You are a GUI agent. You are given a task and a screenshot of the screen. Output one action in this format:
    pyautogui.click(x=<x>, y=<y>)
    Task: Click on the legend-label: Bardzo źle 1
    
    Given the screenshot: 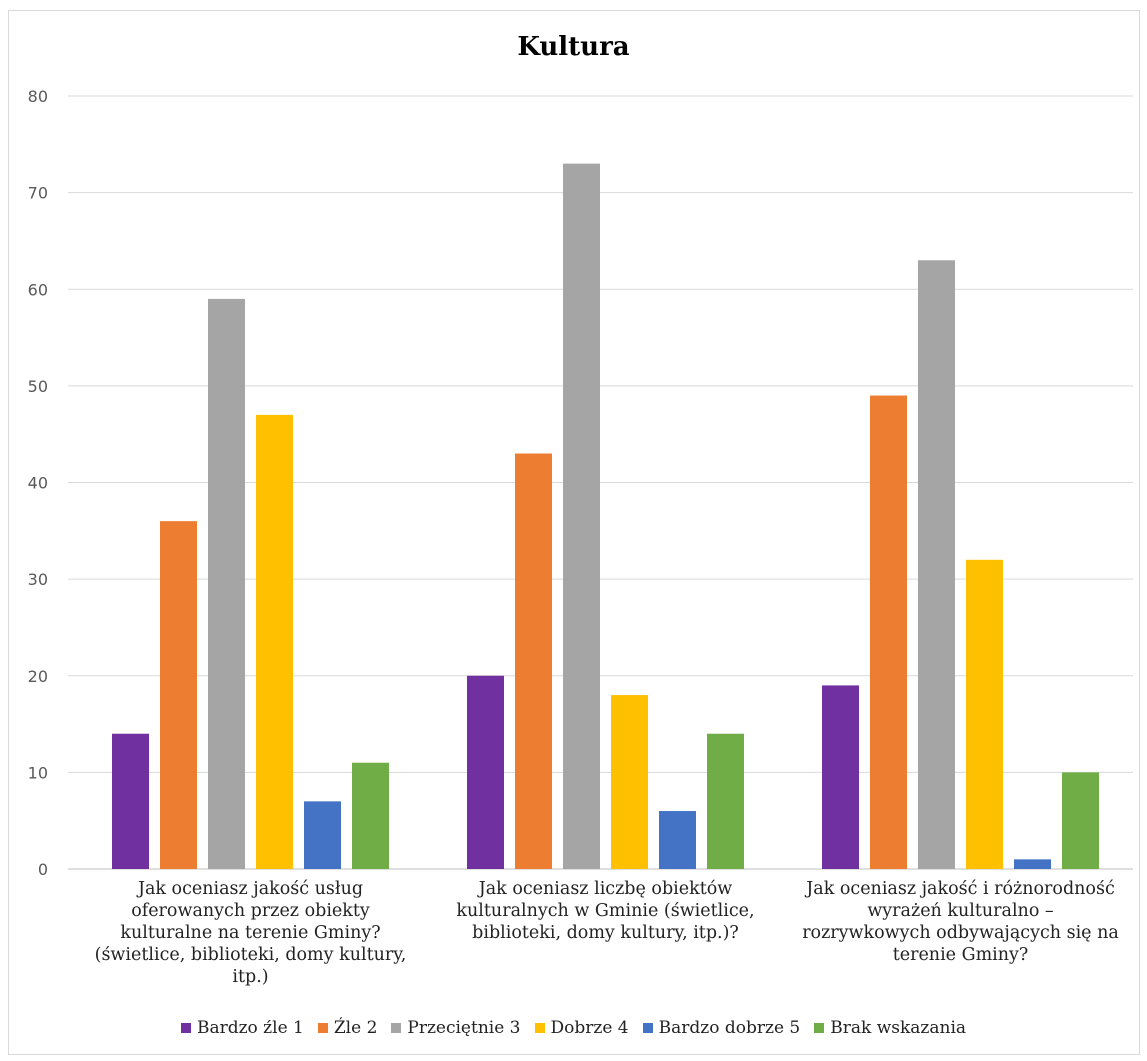 What is the action you would take?
    pyautogui.click(x=250, y=1028)
    